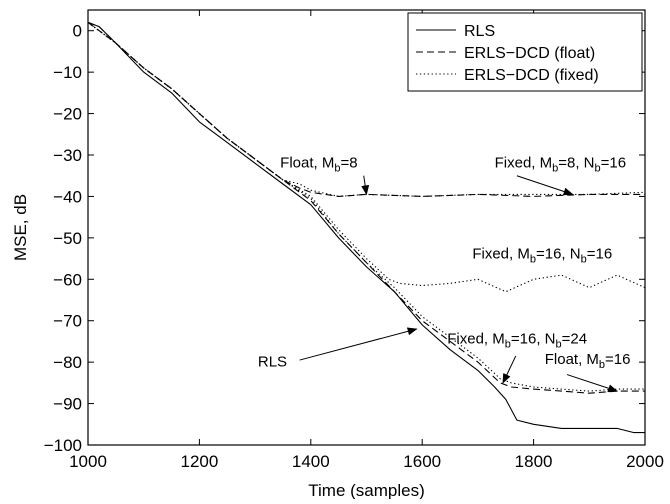 This screenshot has width=670, height=504. What do you see at coordinates (479, 31) in the screenshot?
I see `legend-label-1: RLS` at bounding box center [479, 31].